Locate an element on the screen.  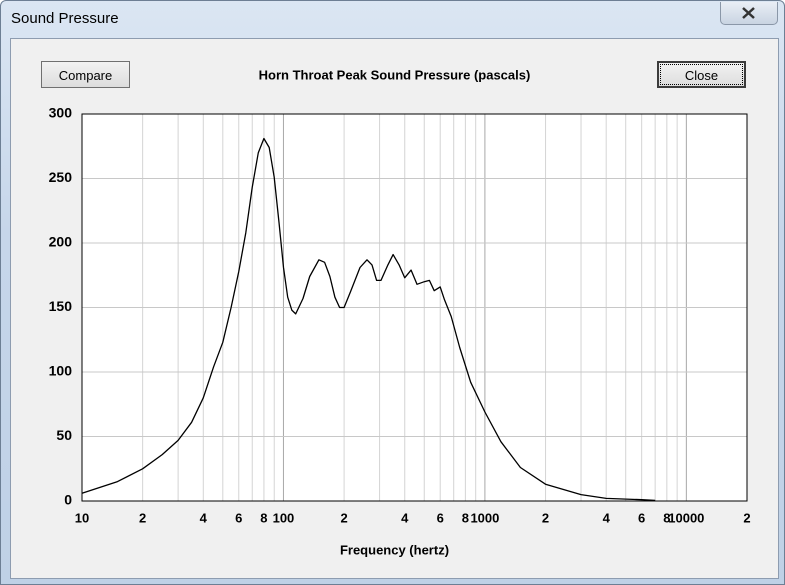
x-tick-label: 1000 is located at coordinates (484, 517).